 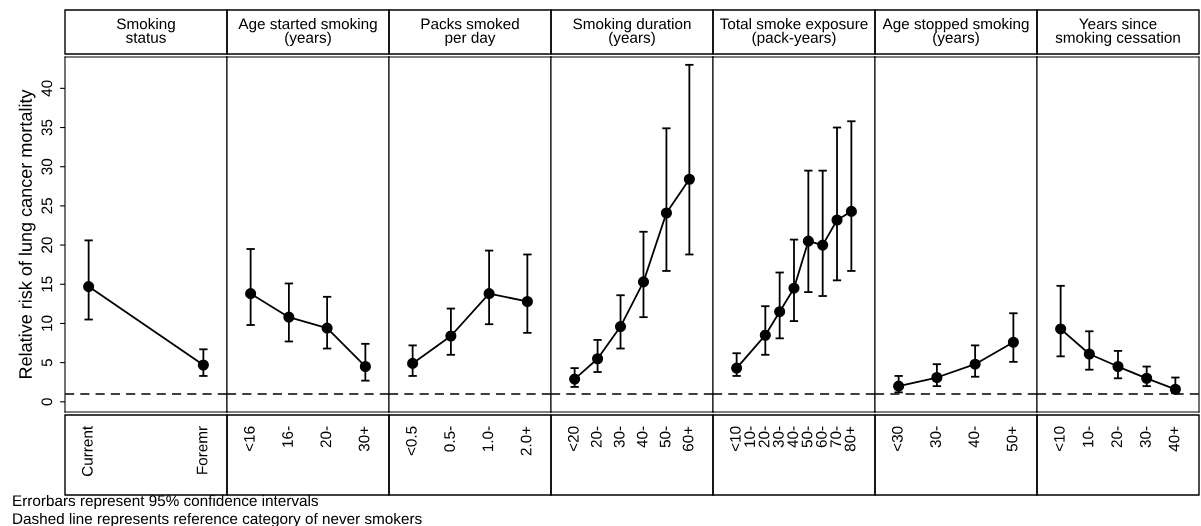 I want to click on chart-title: Smoking status, so click(x=145, y=30).